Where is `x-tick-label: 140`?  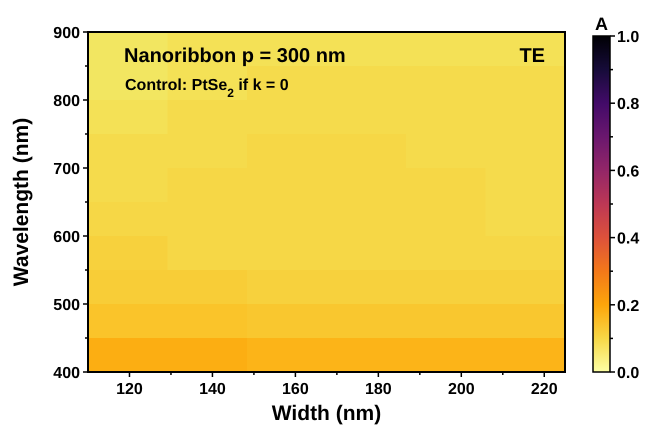 x-tick-label: 140 is located at coordinates (212, 389).